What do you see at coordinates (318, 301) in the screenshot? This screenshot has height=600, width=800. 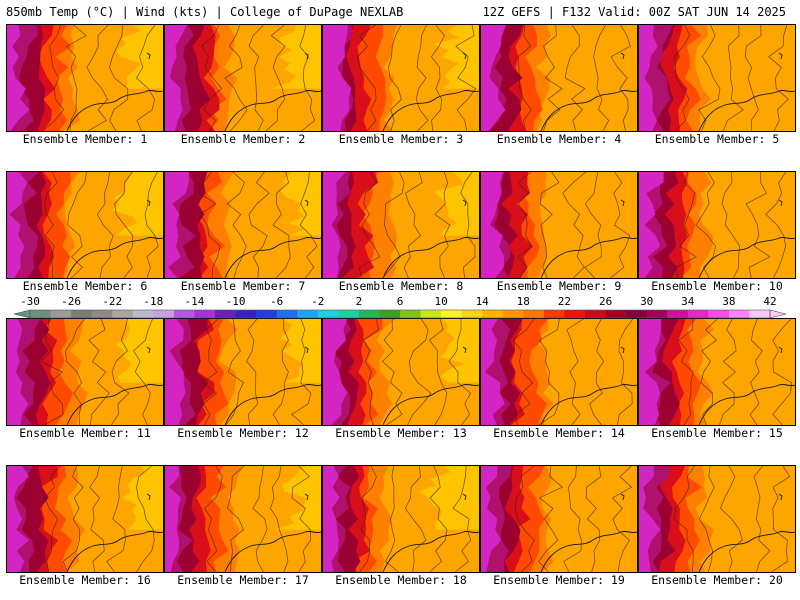 I see `colorbar-tick-label: -2` at bounding box center [318, 301].